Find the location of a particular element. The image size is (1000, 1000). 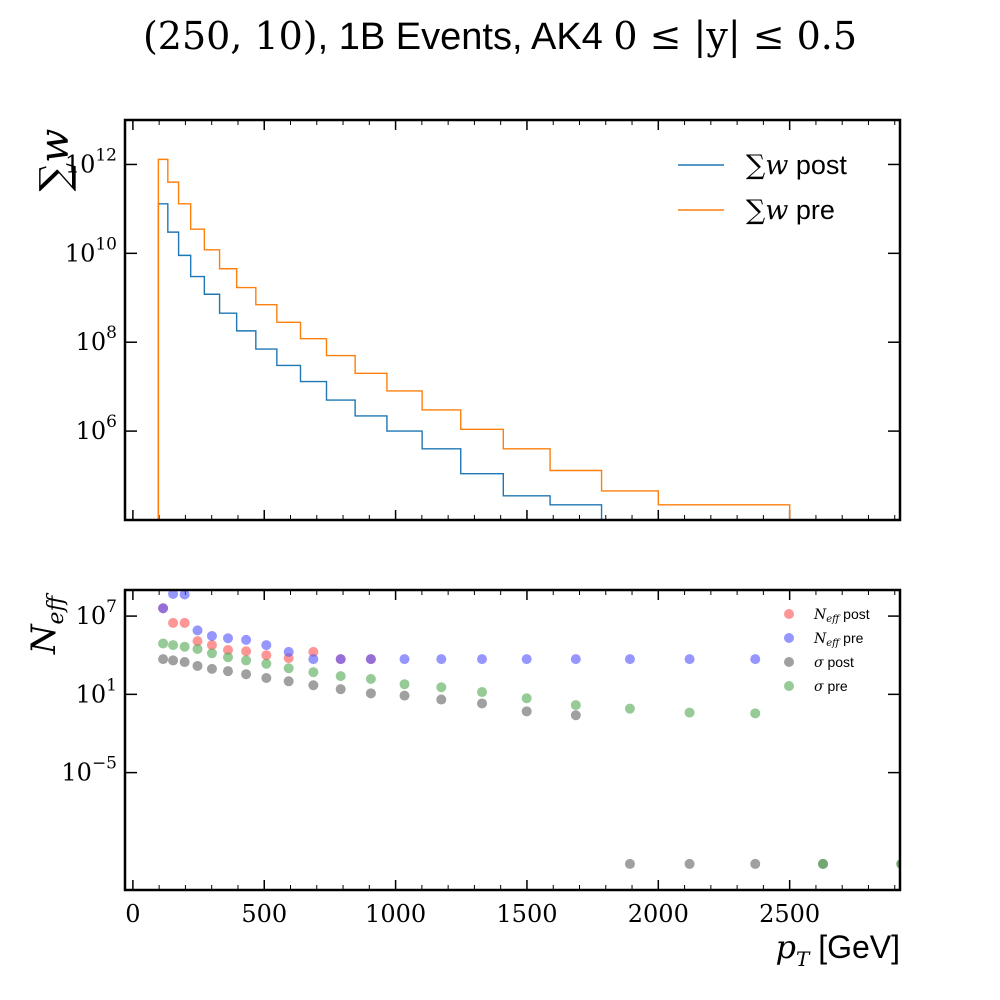

top-legend: ∑w post ∑w pre is located at coordinates (762, 188).